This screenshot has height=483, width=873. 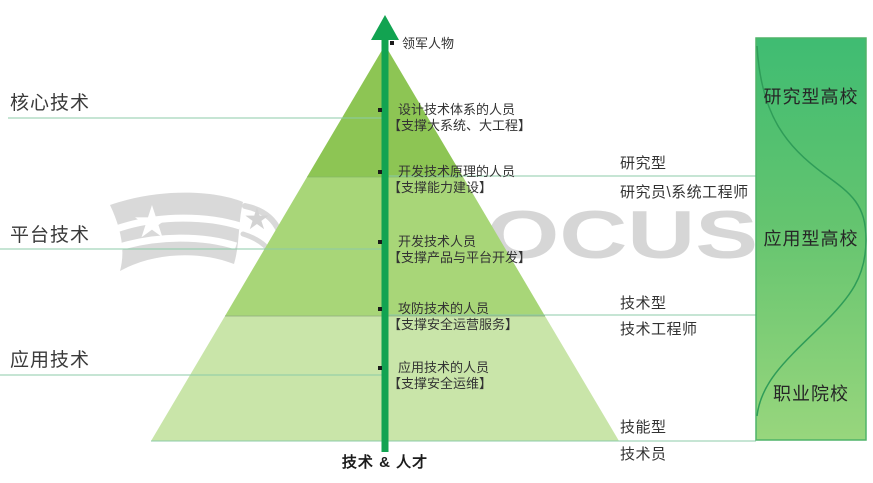 What do you see at coordinates (460, 257) in the screenshot?
I see `role-support-developer: 【支撑产品与平台开发】` at bounding box center [460, 257].